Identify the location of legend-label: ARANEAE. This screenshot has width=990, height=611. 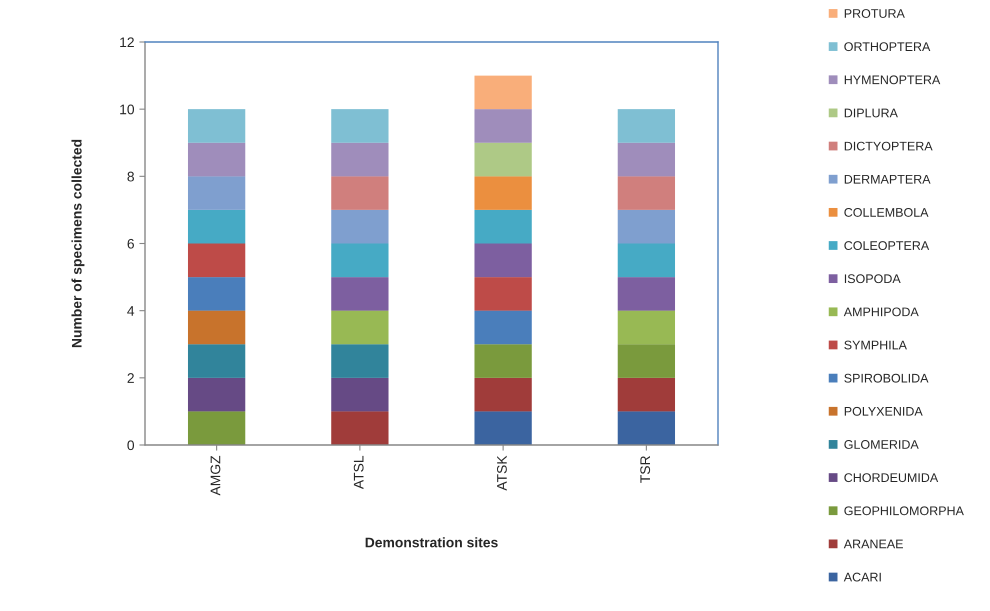
(873, 544).